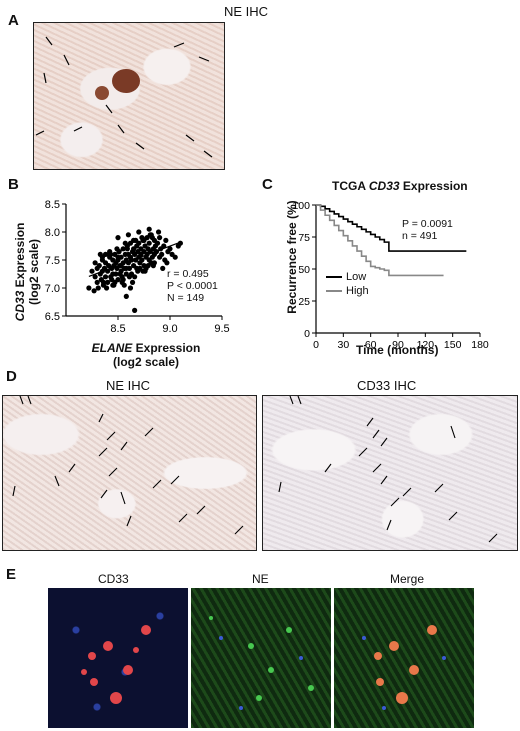  I want to click on b-y-tick-label: 8.5, so click(52, 205).